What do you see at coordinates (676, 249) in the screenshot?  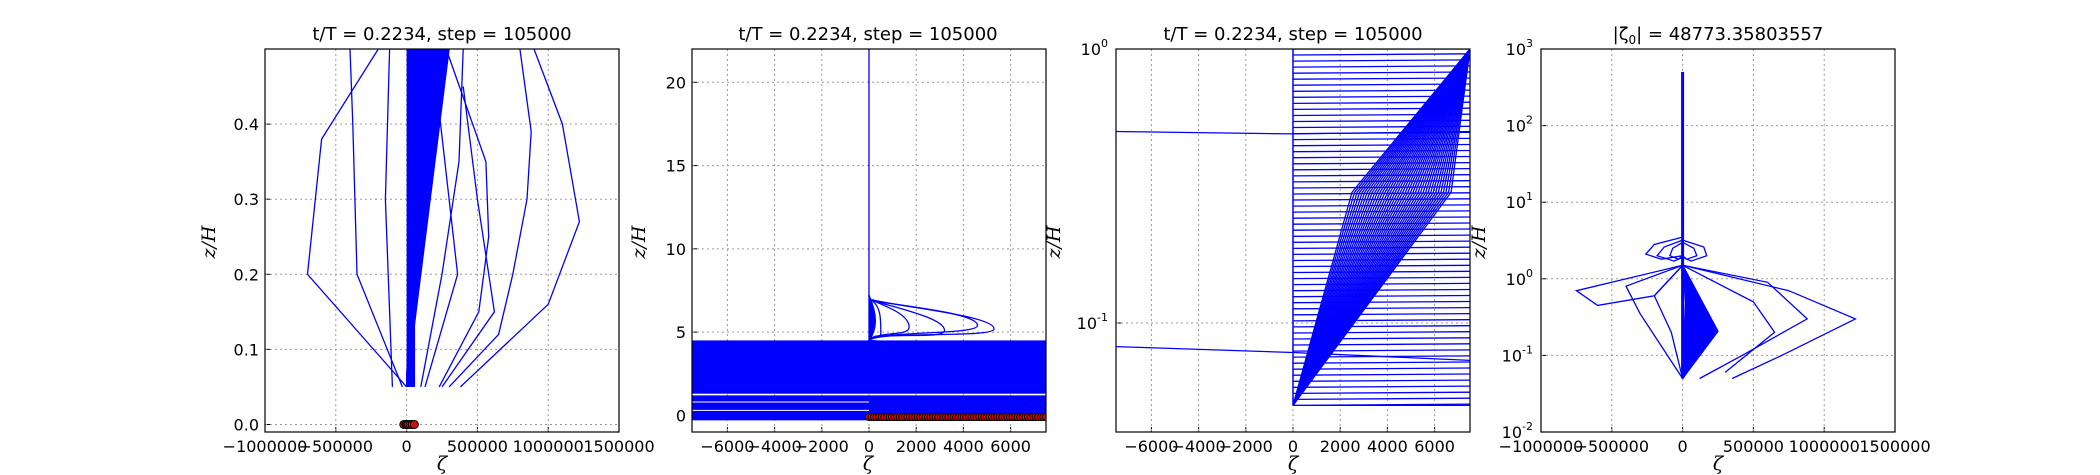 I see `y-tick-label: 10` at bounding box center [676, 249].